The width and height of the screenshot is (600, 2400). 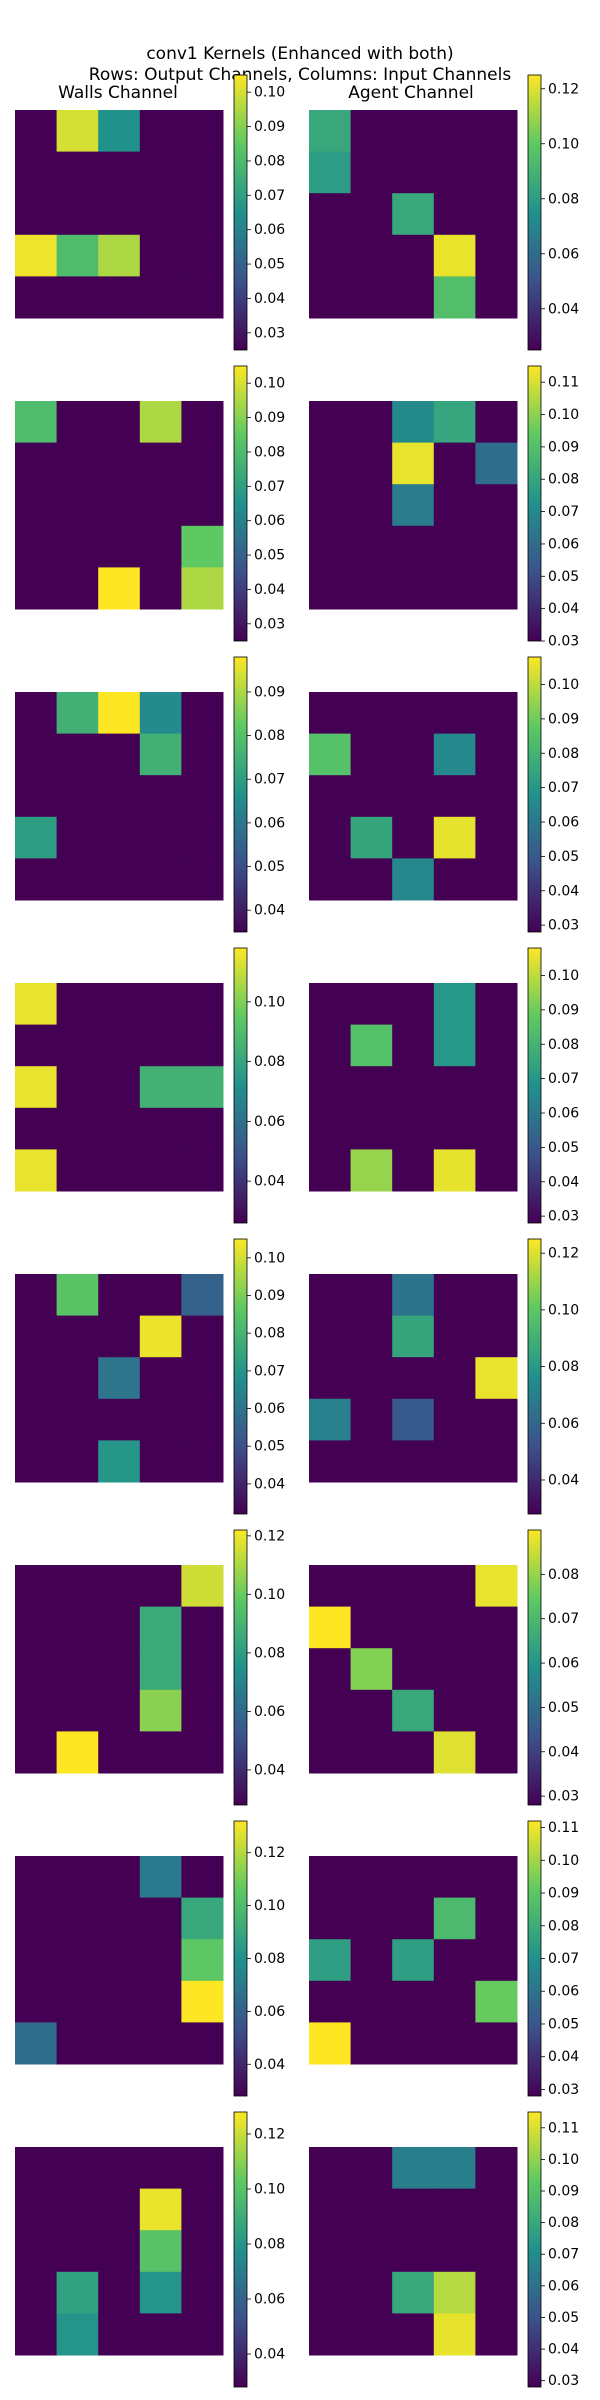 I want to click on colorbar-tick-label-agent-row4-3: 0.10, so click(x=563, y=1310).